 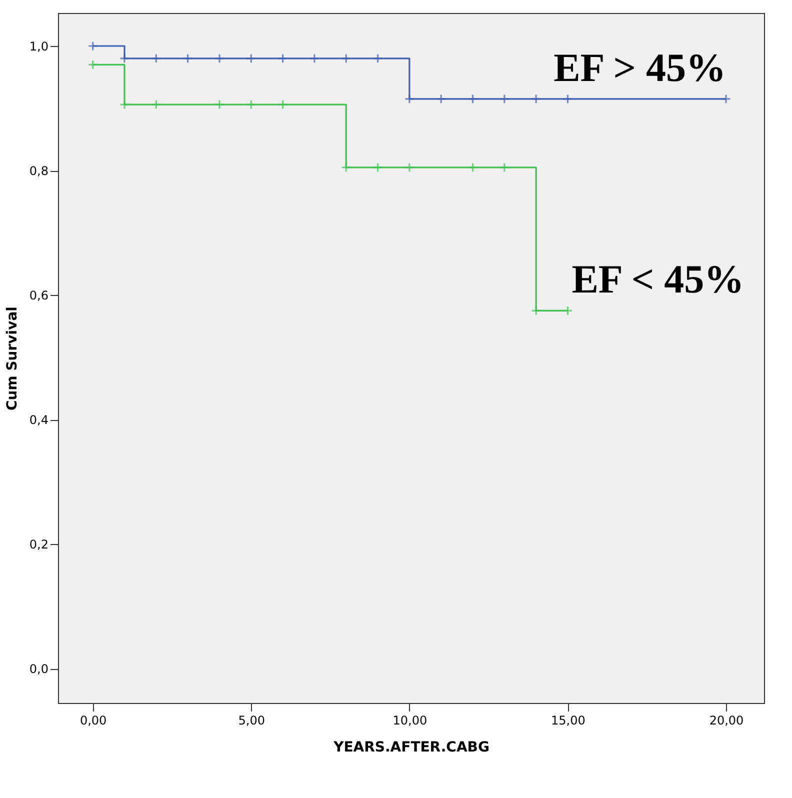 I want to click on x-tick-label: 0,00, so click(x=93, y=721).